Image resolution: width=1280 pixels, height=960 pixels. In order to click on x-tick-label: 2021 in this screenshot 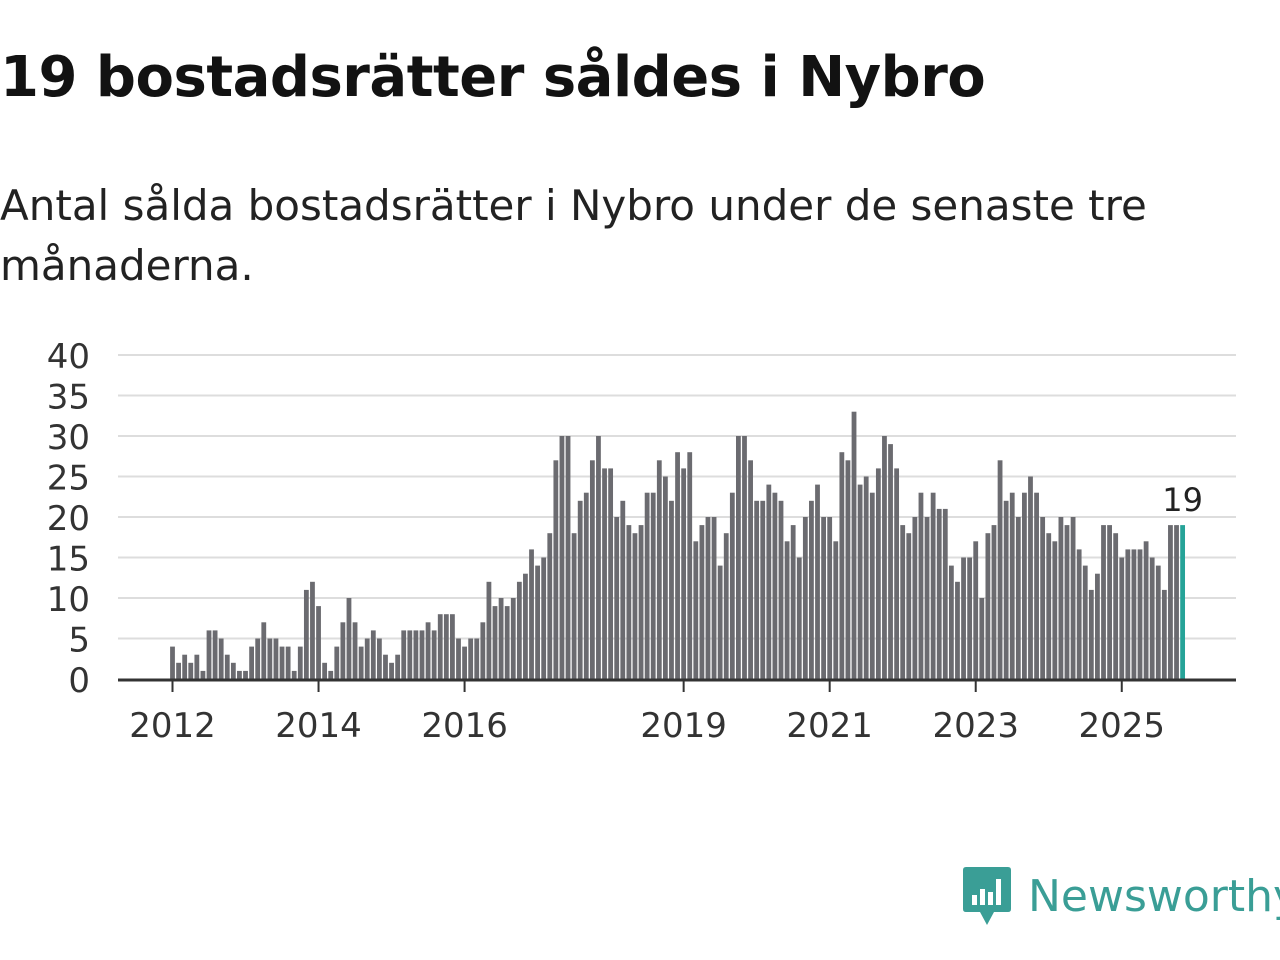, I will do `click(829, 726)`.